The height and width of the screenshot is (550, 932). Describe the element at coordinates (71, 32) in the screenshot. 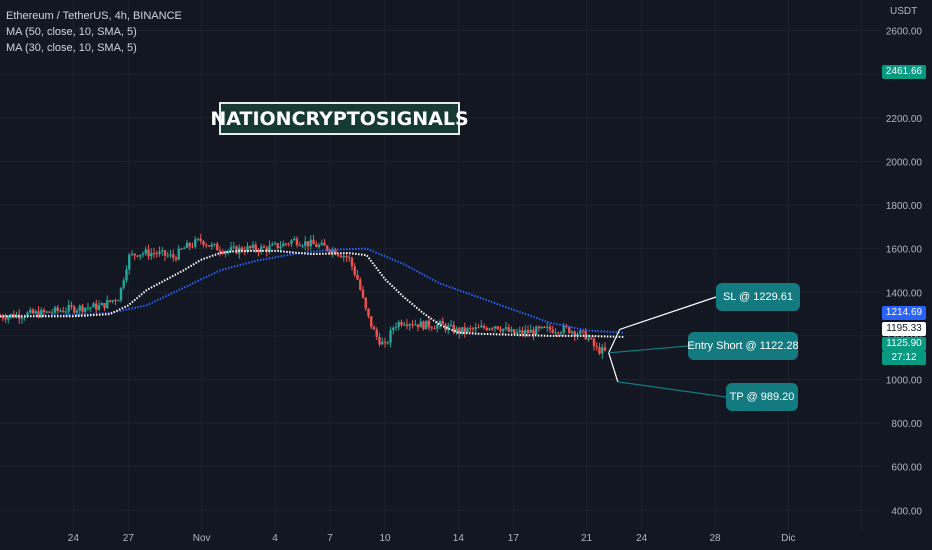

I see `legend-ma-50: MA (50, close, 10, SMA, 5)` at that location.